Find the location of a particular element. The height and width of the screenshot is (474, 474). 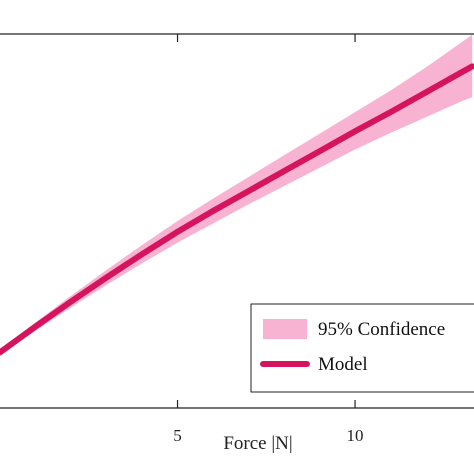

legend-entry-model: Model is located at coordinates (343, 364).